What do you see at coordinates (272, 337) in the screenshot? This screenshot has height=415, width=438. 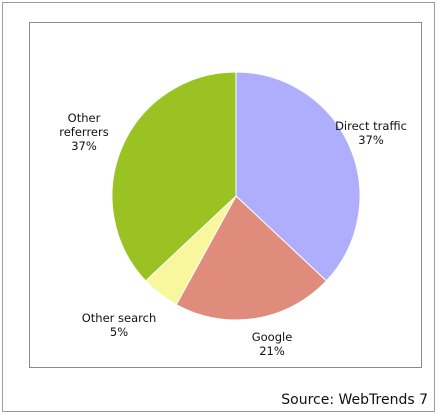 I see `slice-name-label-1-0: Google` at bounding box center [272, 337].